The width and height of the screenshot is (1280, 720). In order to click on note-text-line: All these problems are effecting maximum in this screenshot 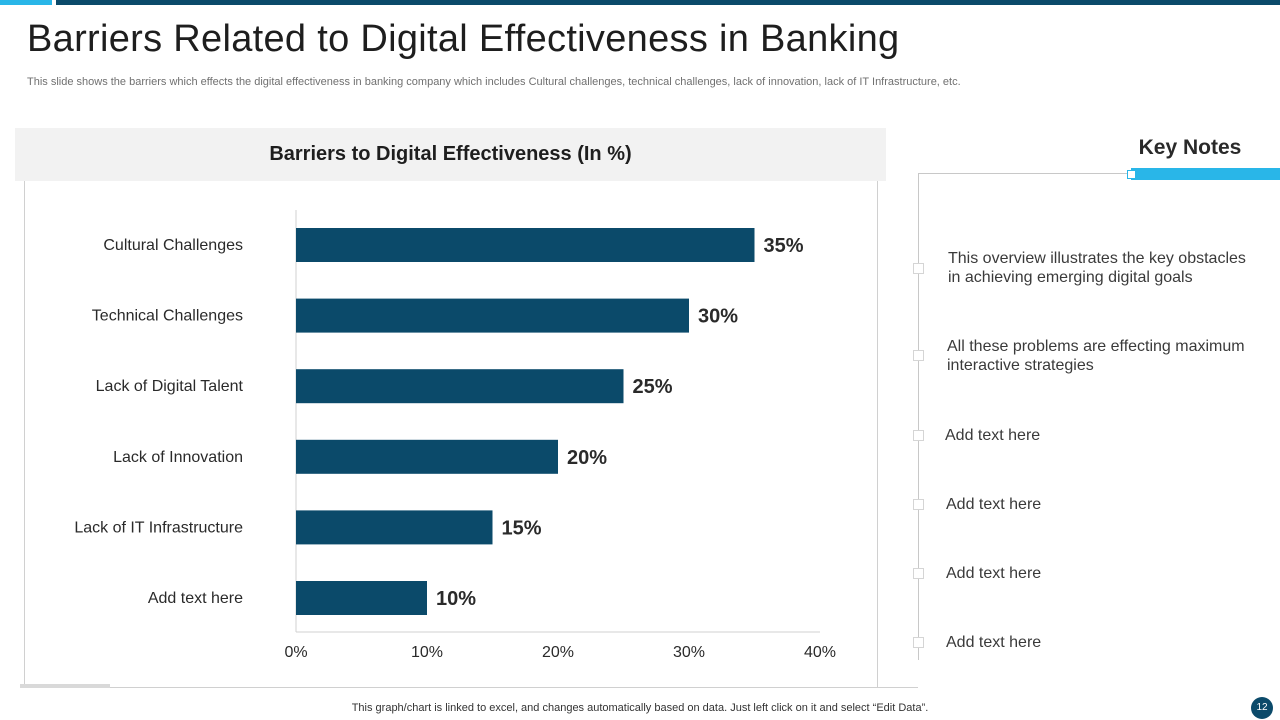, I will do `click(1096, 346)`.